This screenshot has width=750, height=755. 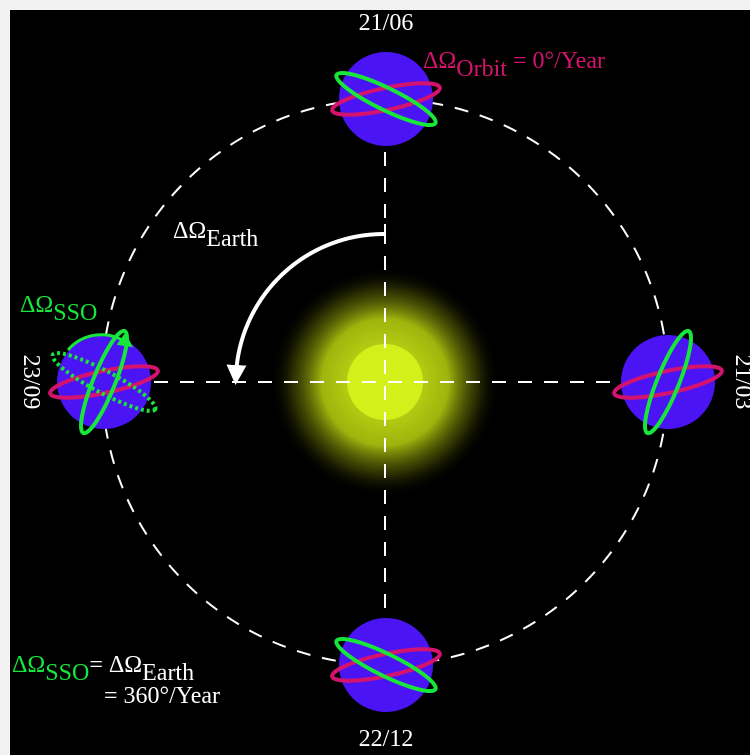 I want to click on delta-omega-sso-label: ΔΩSSO, so click(x=58, y=309).